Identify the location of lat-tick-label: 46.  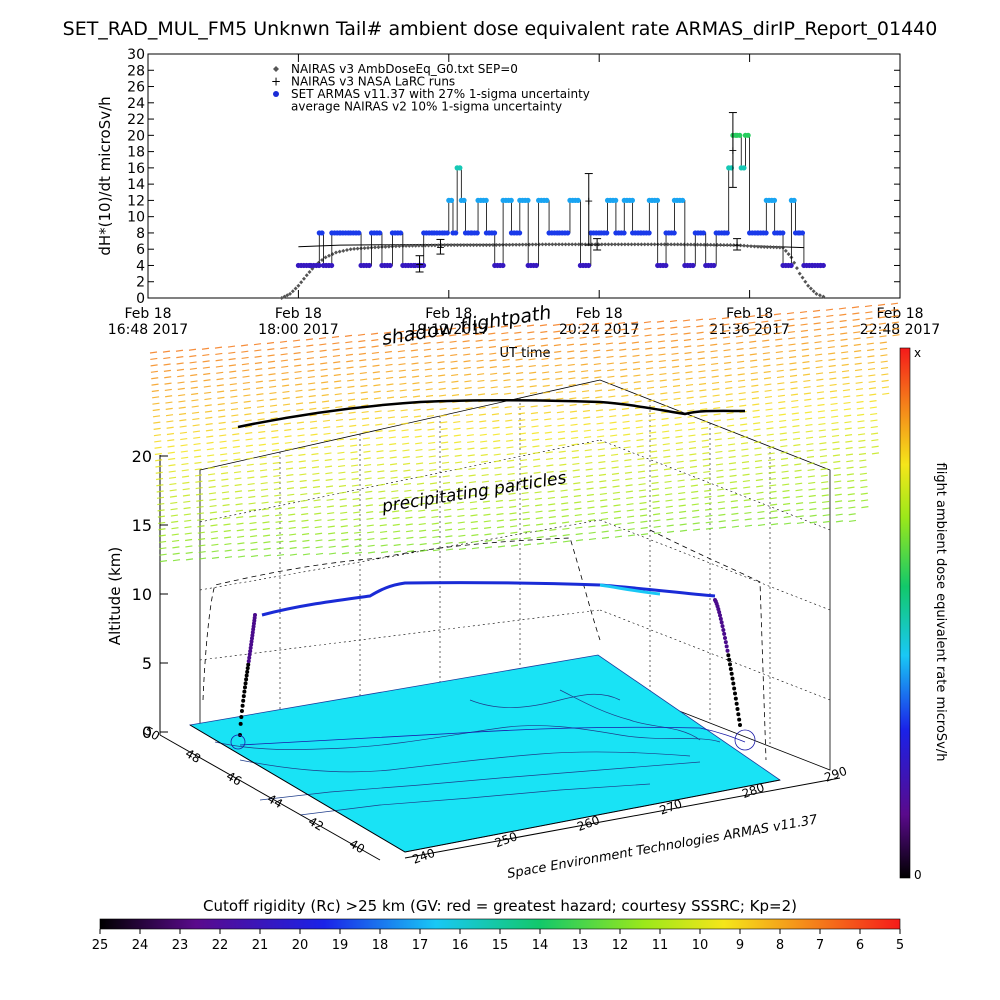
(234, 779).